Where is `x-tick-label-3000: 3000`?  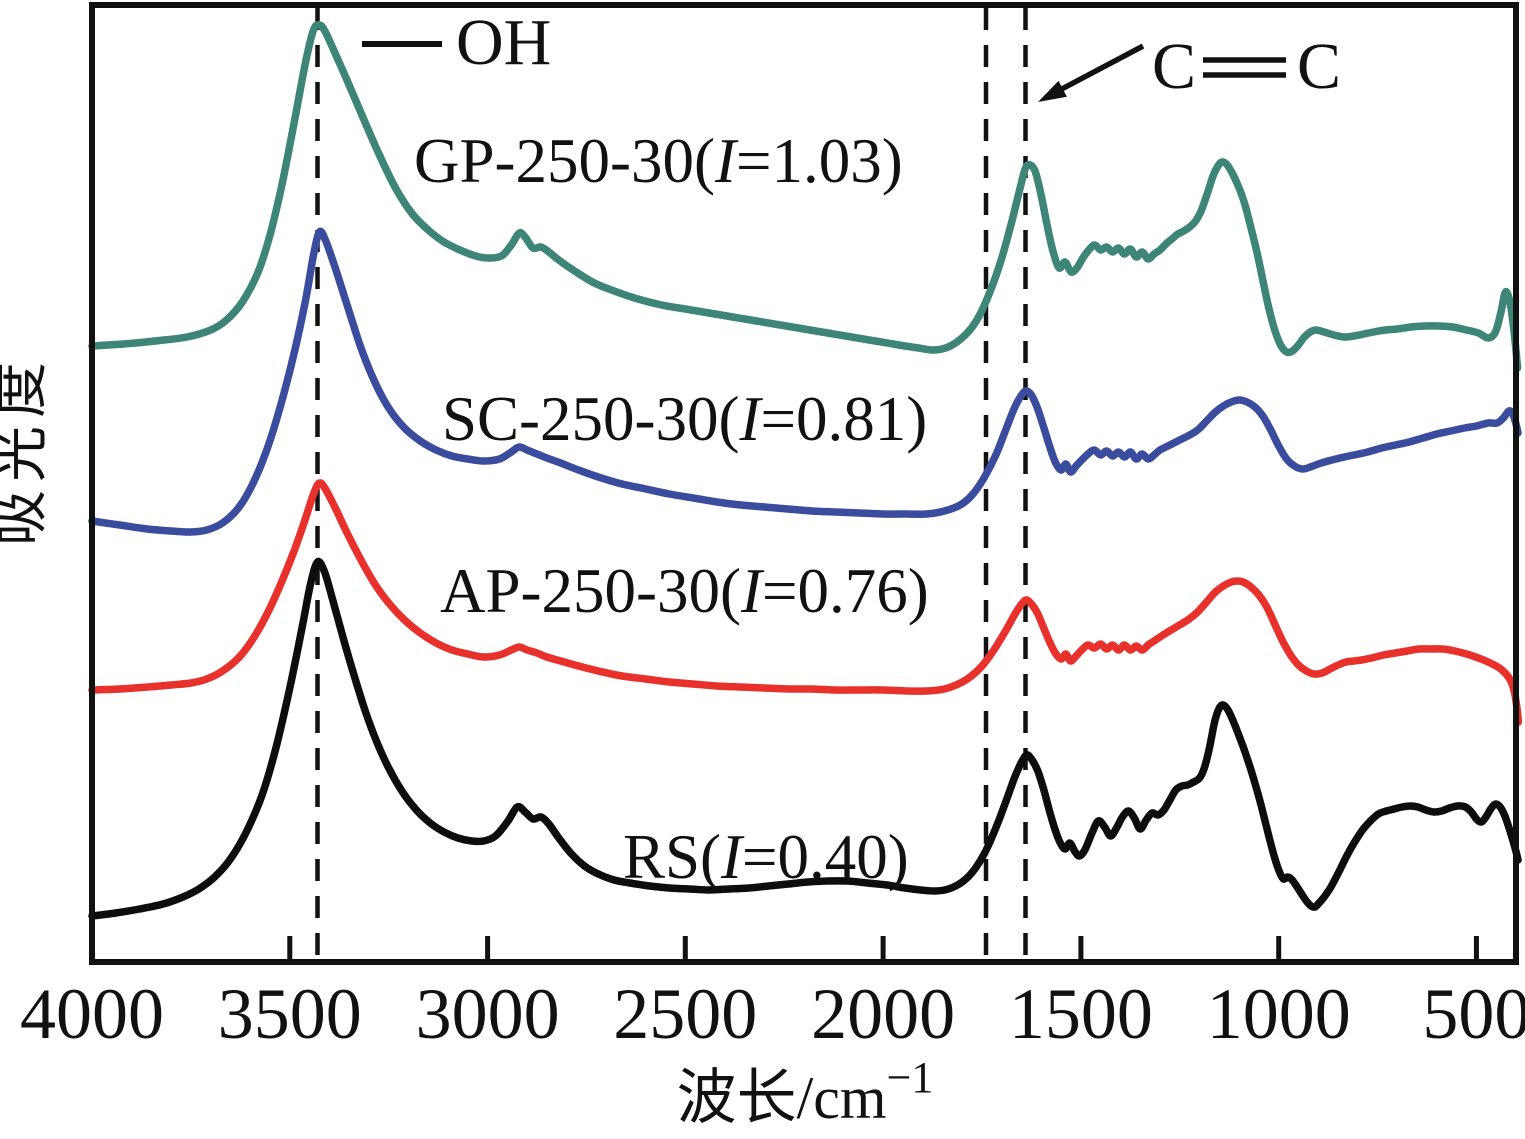
x-tick-label-3000: 3000 is located at coordinates (488, 1014).